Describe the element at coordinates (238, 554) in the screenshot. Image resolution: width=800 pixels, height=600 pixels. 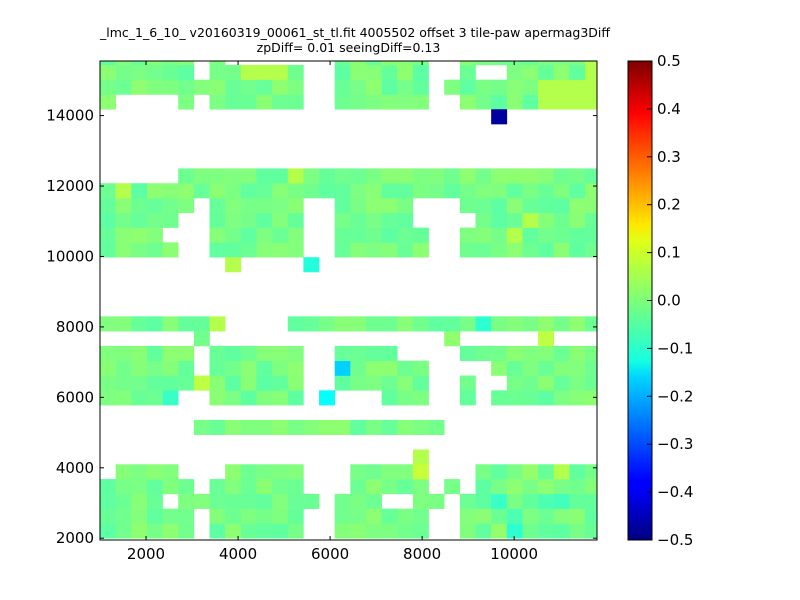
I see `x-tick-label: 4000` at that location.